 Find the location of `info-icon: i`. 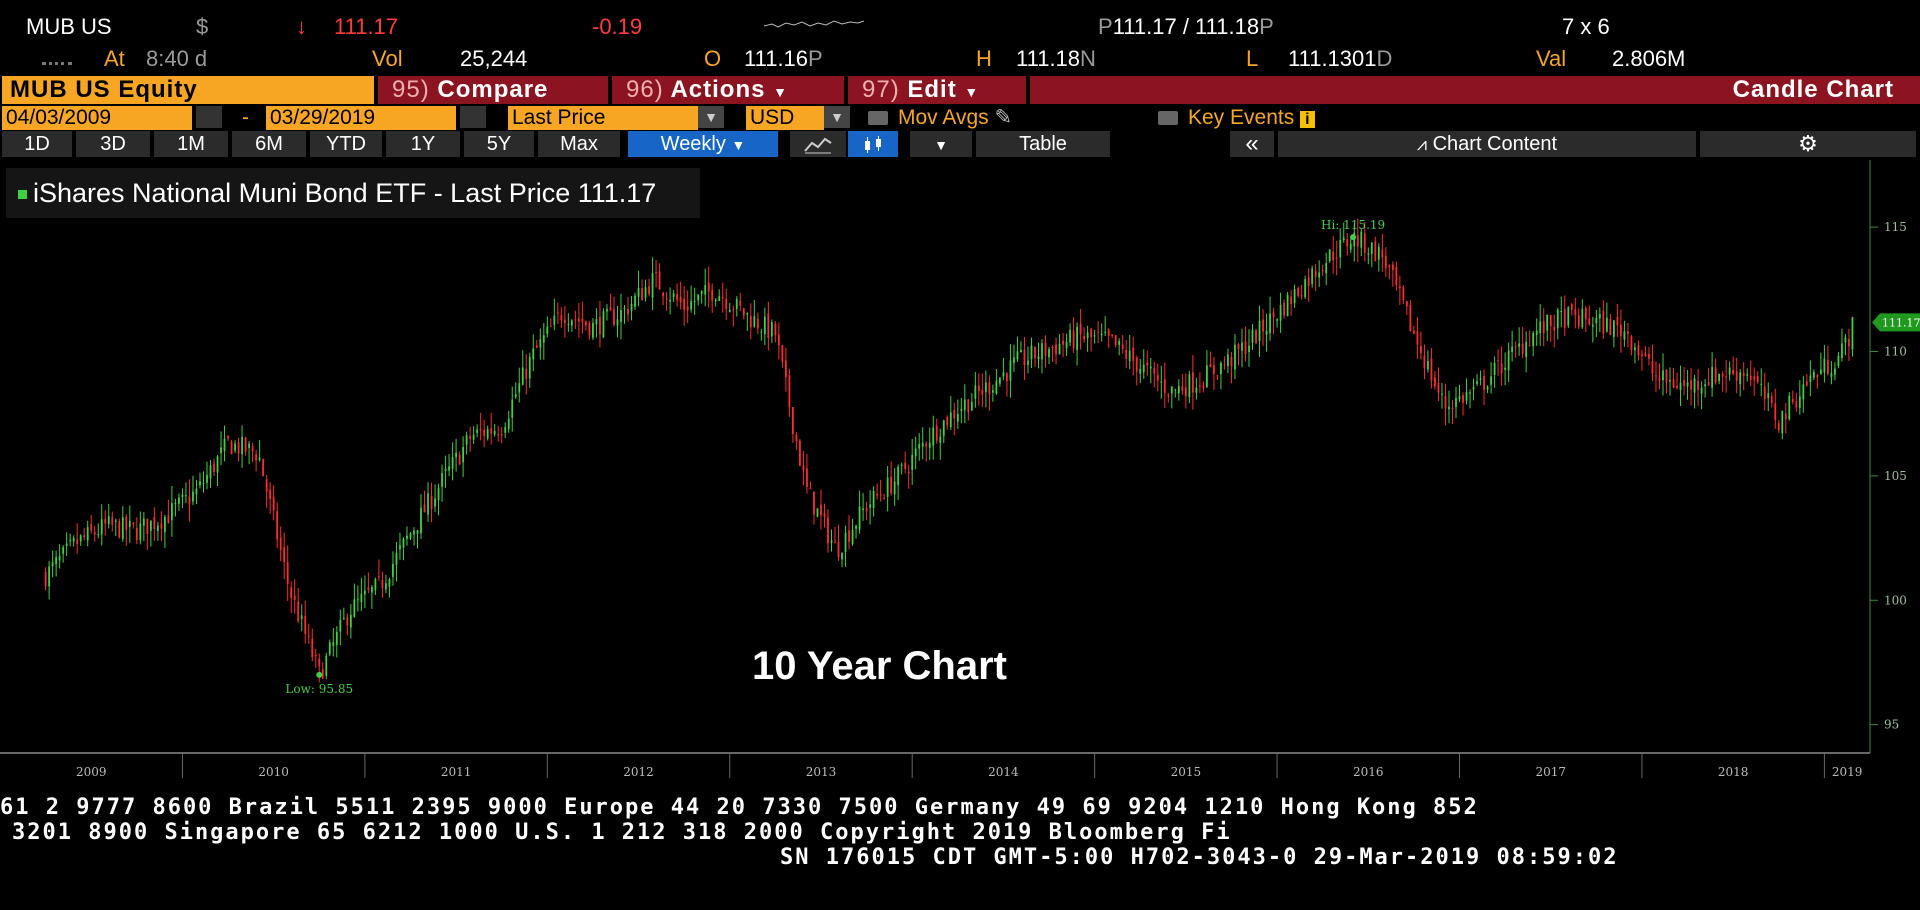

info-icon: i is located at coordinates (1307, 119).